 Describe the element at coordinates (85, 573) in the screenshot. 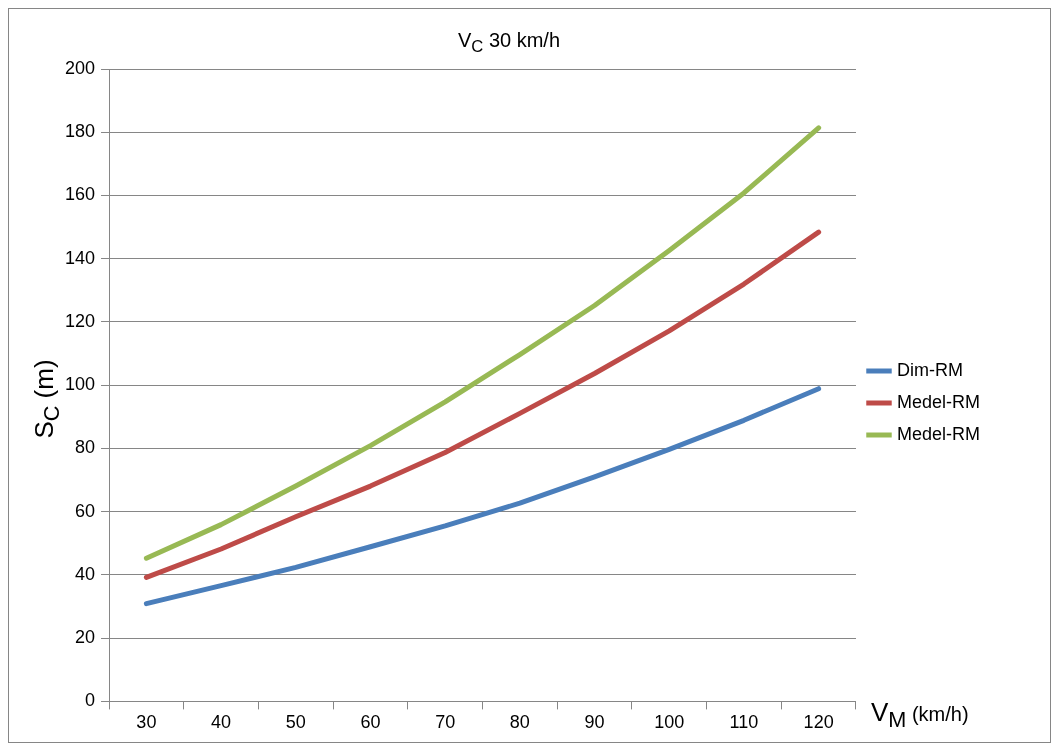

I see `y-tick-label: 40` at that location.